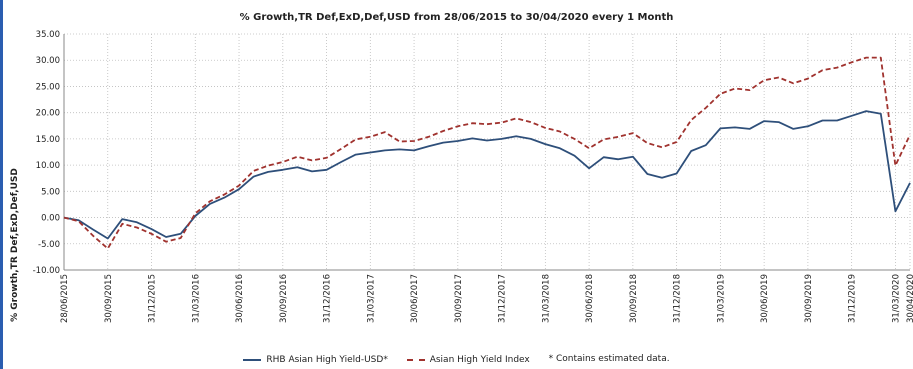 The height and width of the screenshot is (369, 913). I want to click on y-tick-label: -10.00, so click(46, 271).